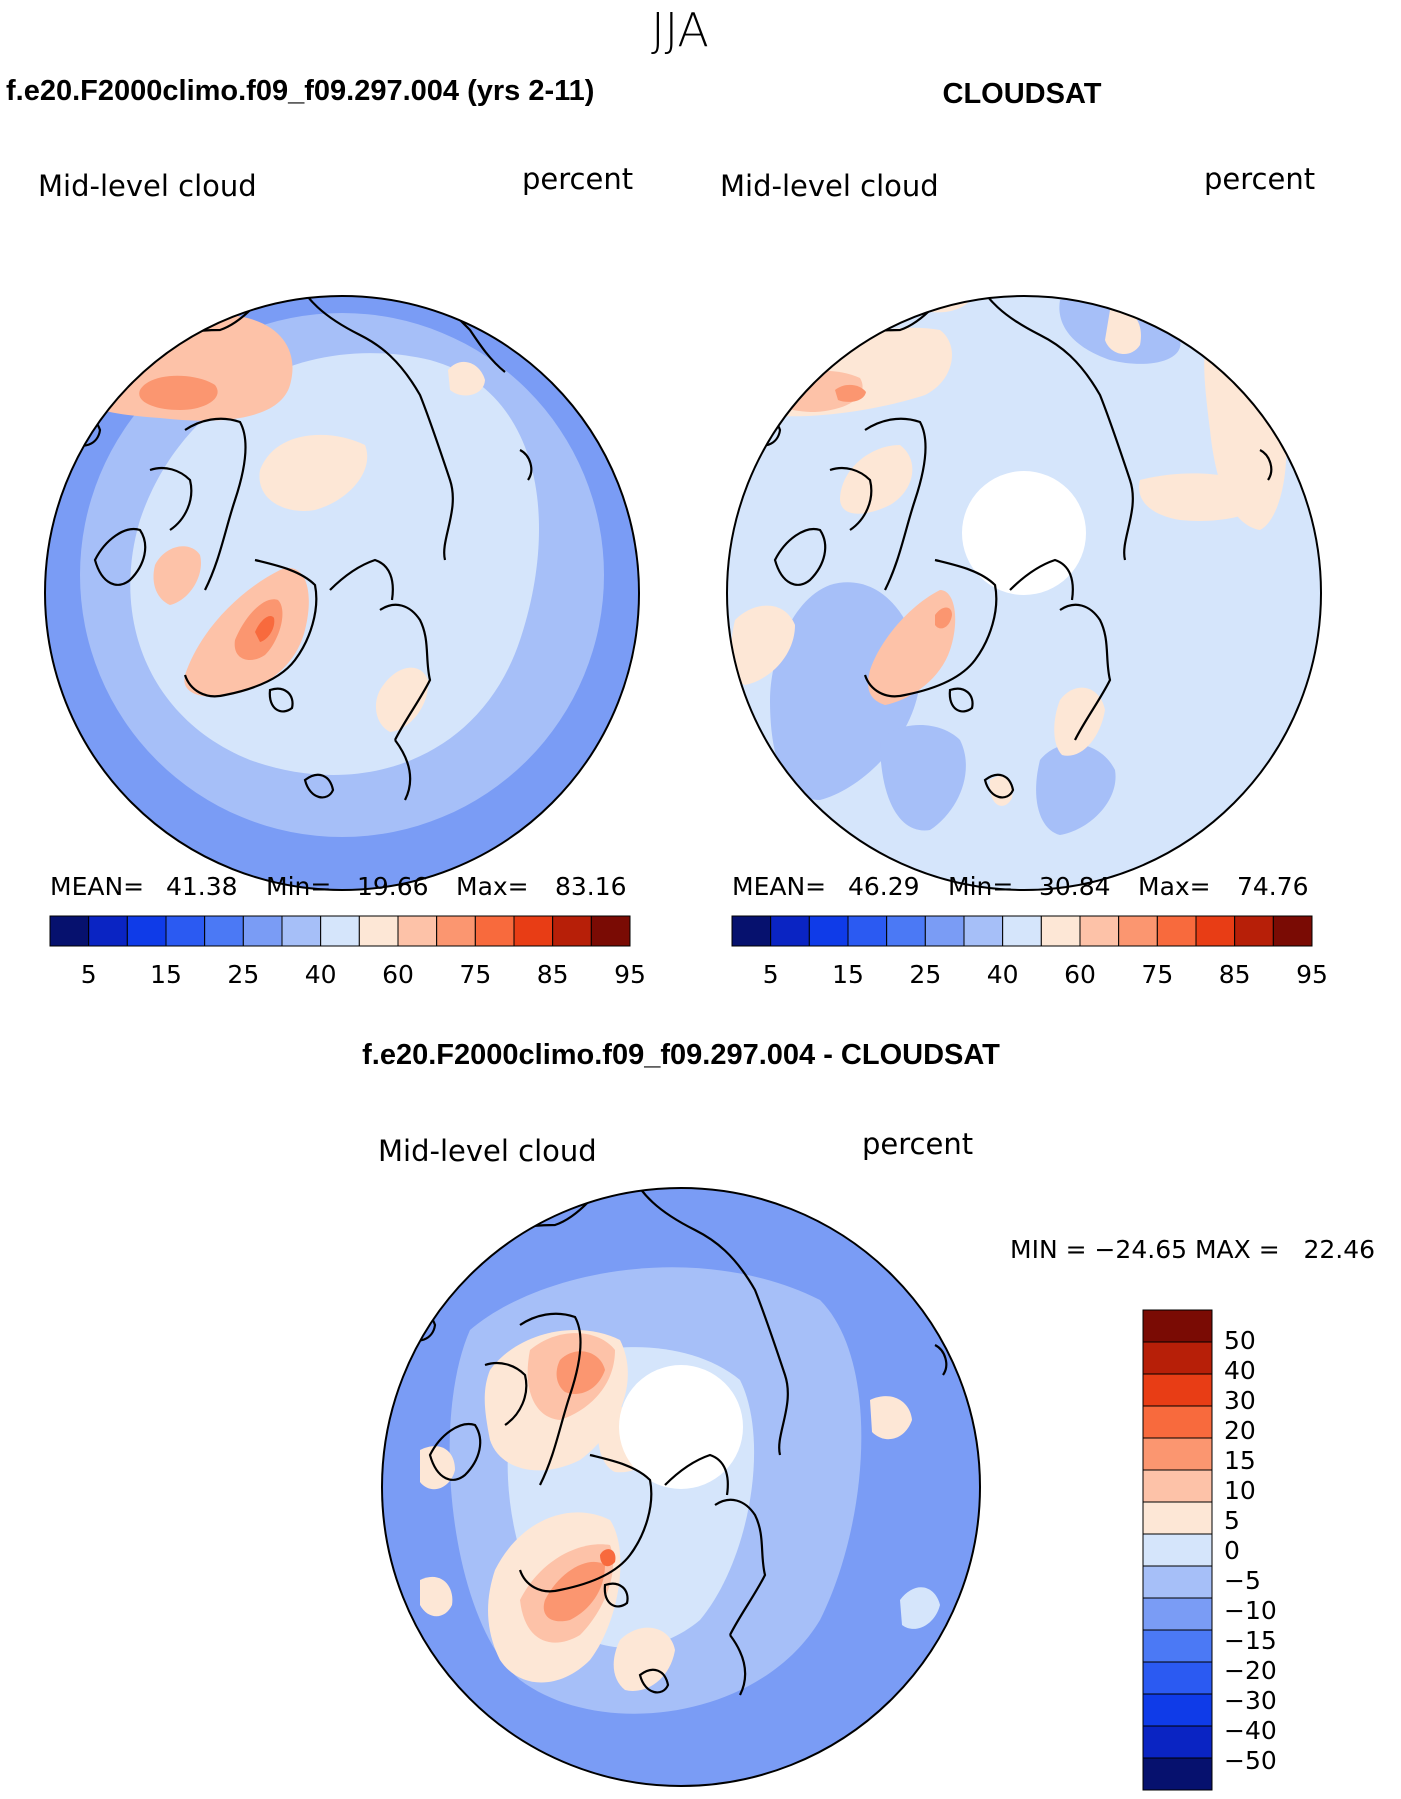  What do you see at coordinates (1240, 1370) in the screenshot?
I see `diff-colorbar-tick-1: 40` at bounding box center [1240, 1370].